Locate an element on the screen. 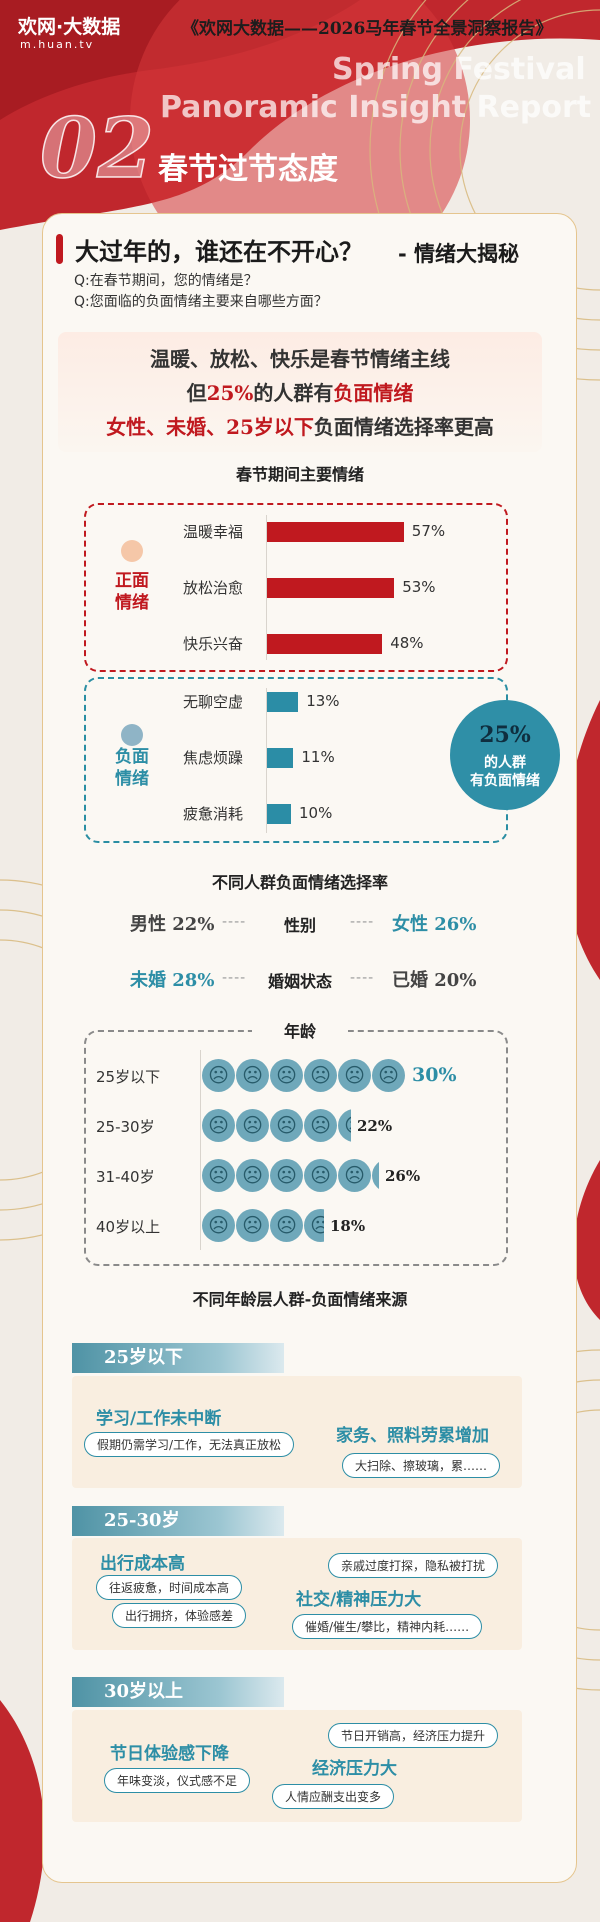 The width and height of the screenshot is (600, 1922). source-over30-pill-1: 年味变淡，仪式感不足 is located at coordinates (177, 1780).